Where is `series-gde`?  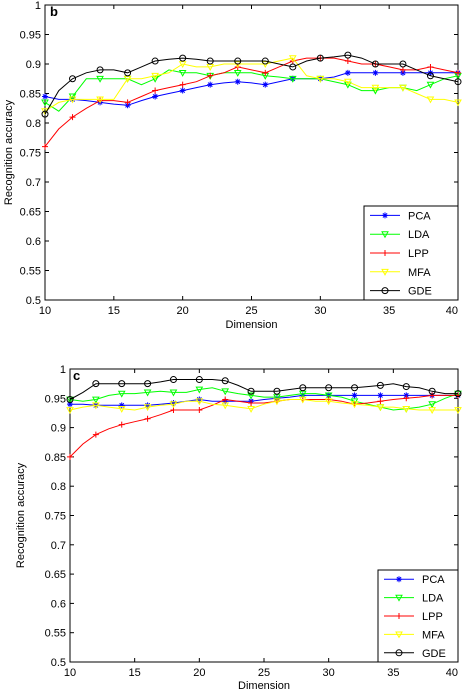
series-gde is located at coordinates (251, 84).